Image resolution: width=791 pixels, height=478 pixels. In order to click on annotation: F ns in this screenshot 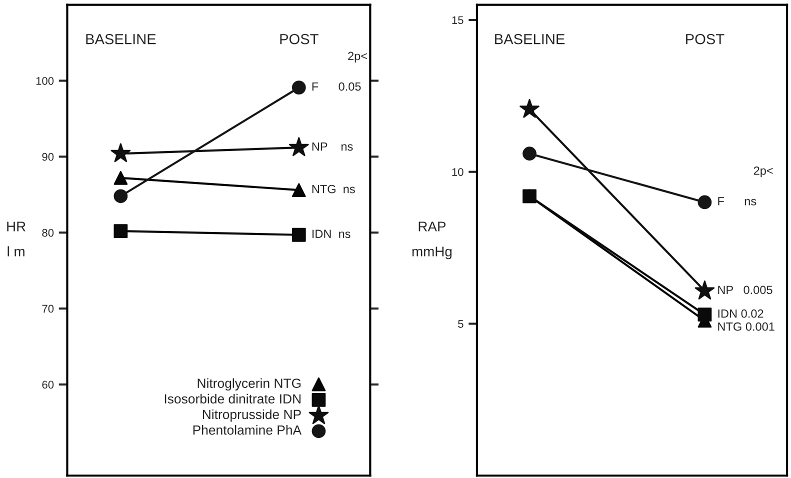, I will do `click(737, 201)`.